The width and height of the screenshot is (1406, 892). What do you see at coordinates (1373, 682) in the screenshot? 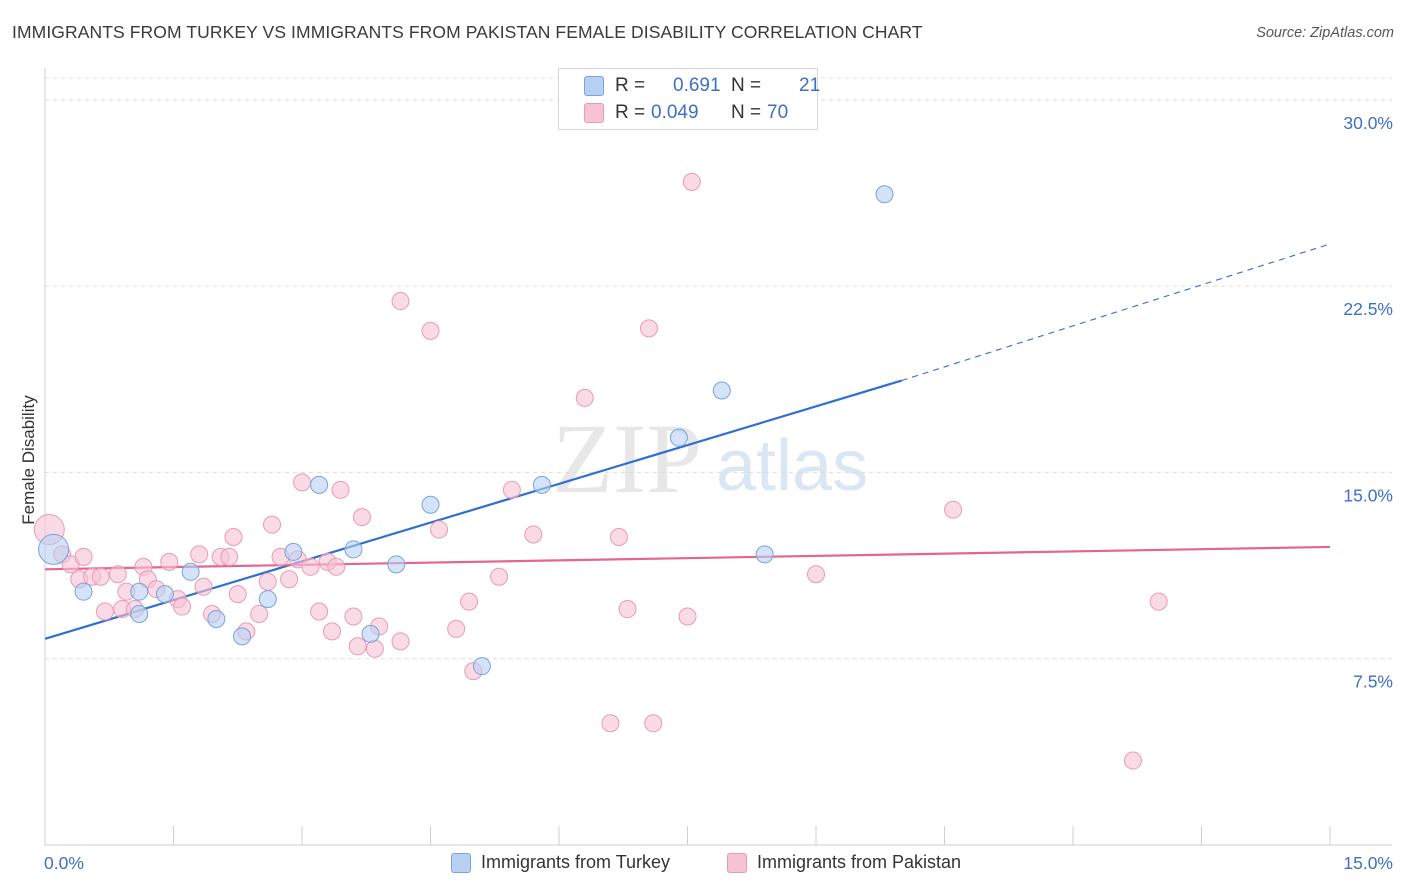
I see `y-tick-label: 7.5%` at bounding box center [1373, 682].